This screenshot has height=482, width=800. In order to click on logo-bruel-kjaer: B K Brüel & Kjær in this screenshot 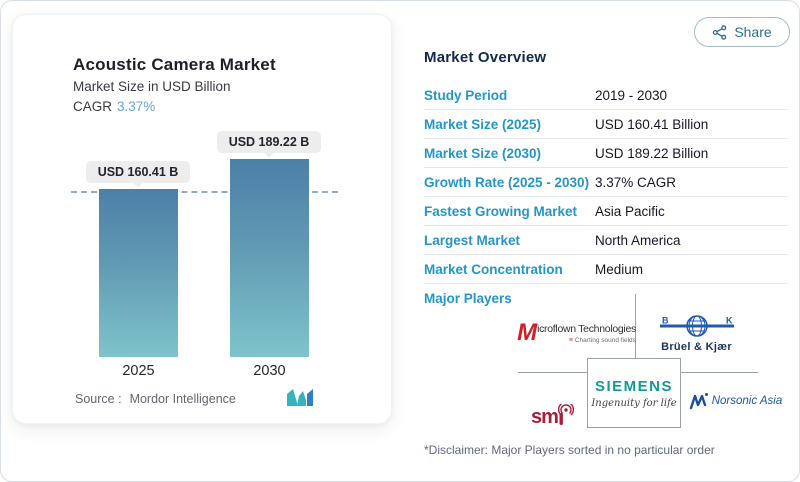, I will do `click(696, 333)`.